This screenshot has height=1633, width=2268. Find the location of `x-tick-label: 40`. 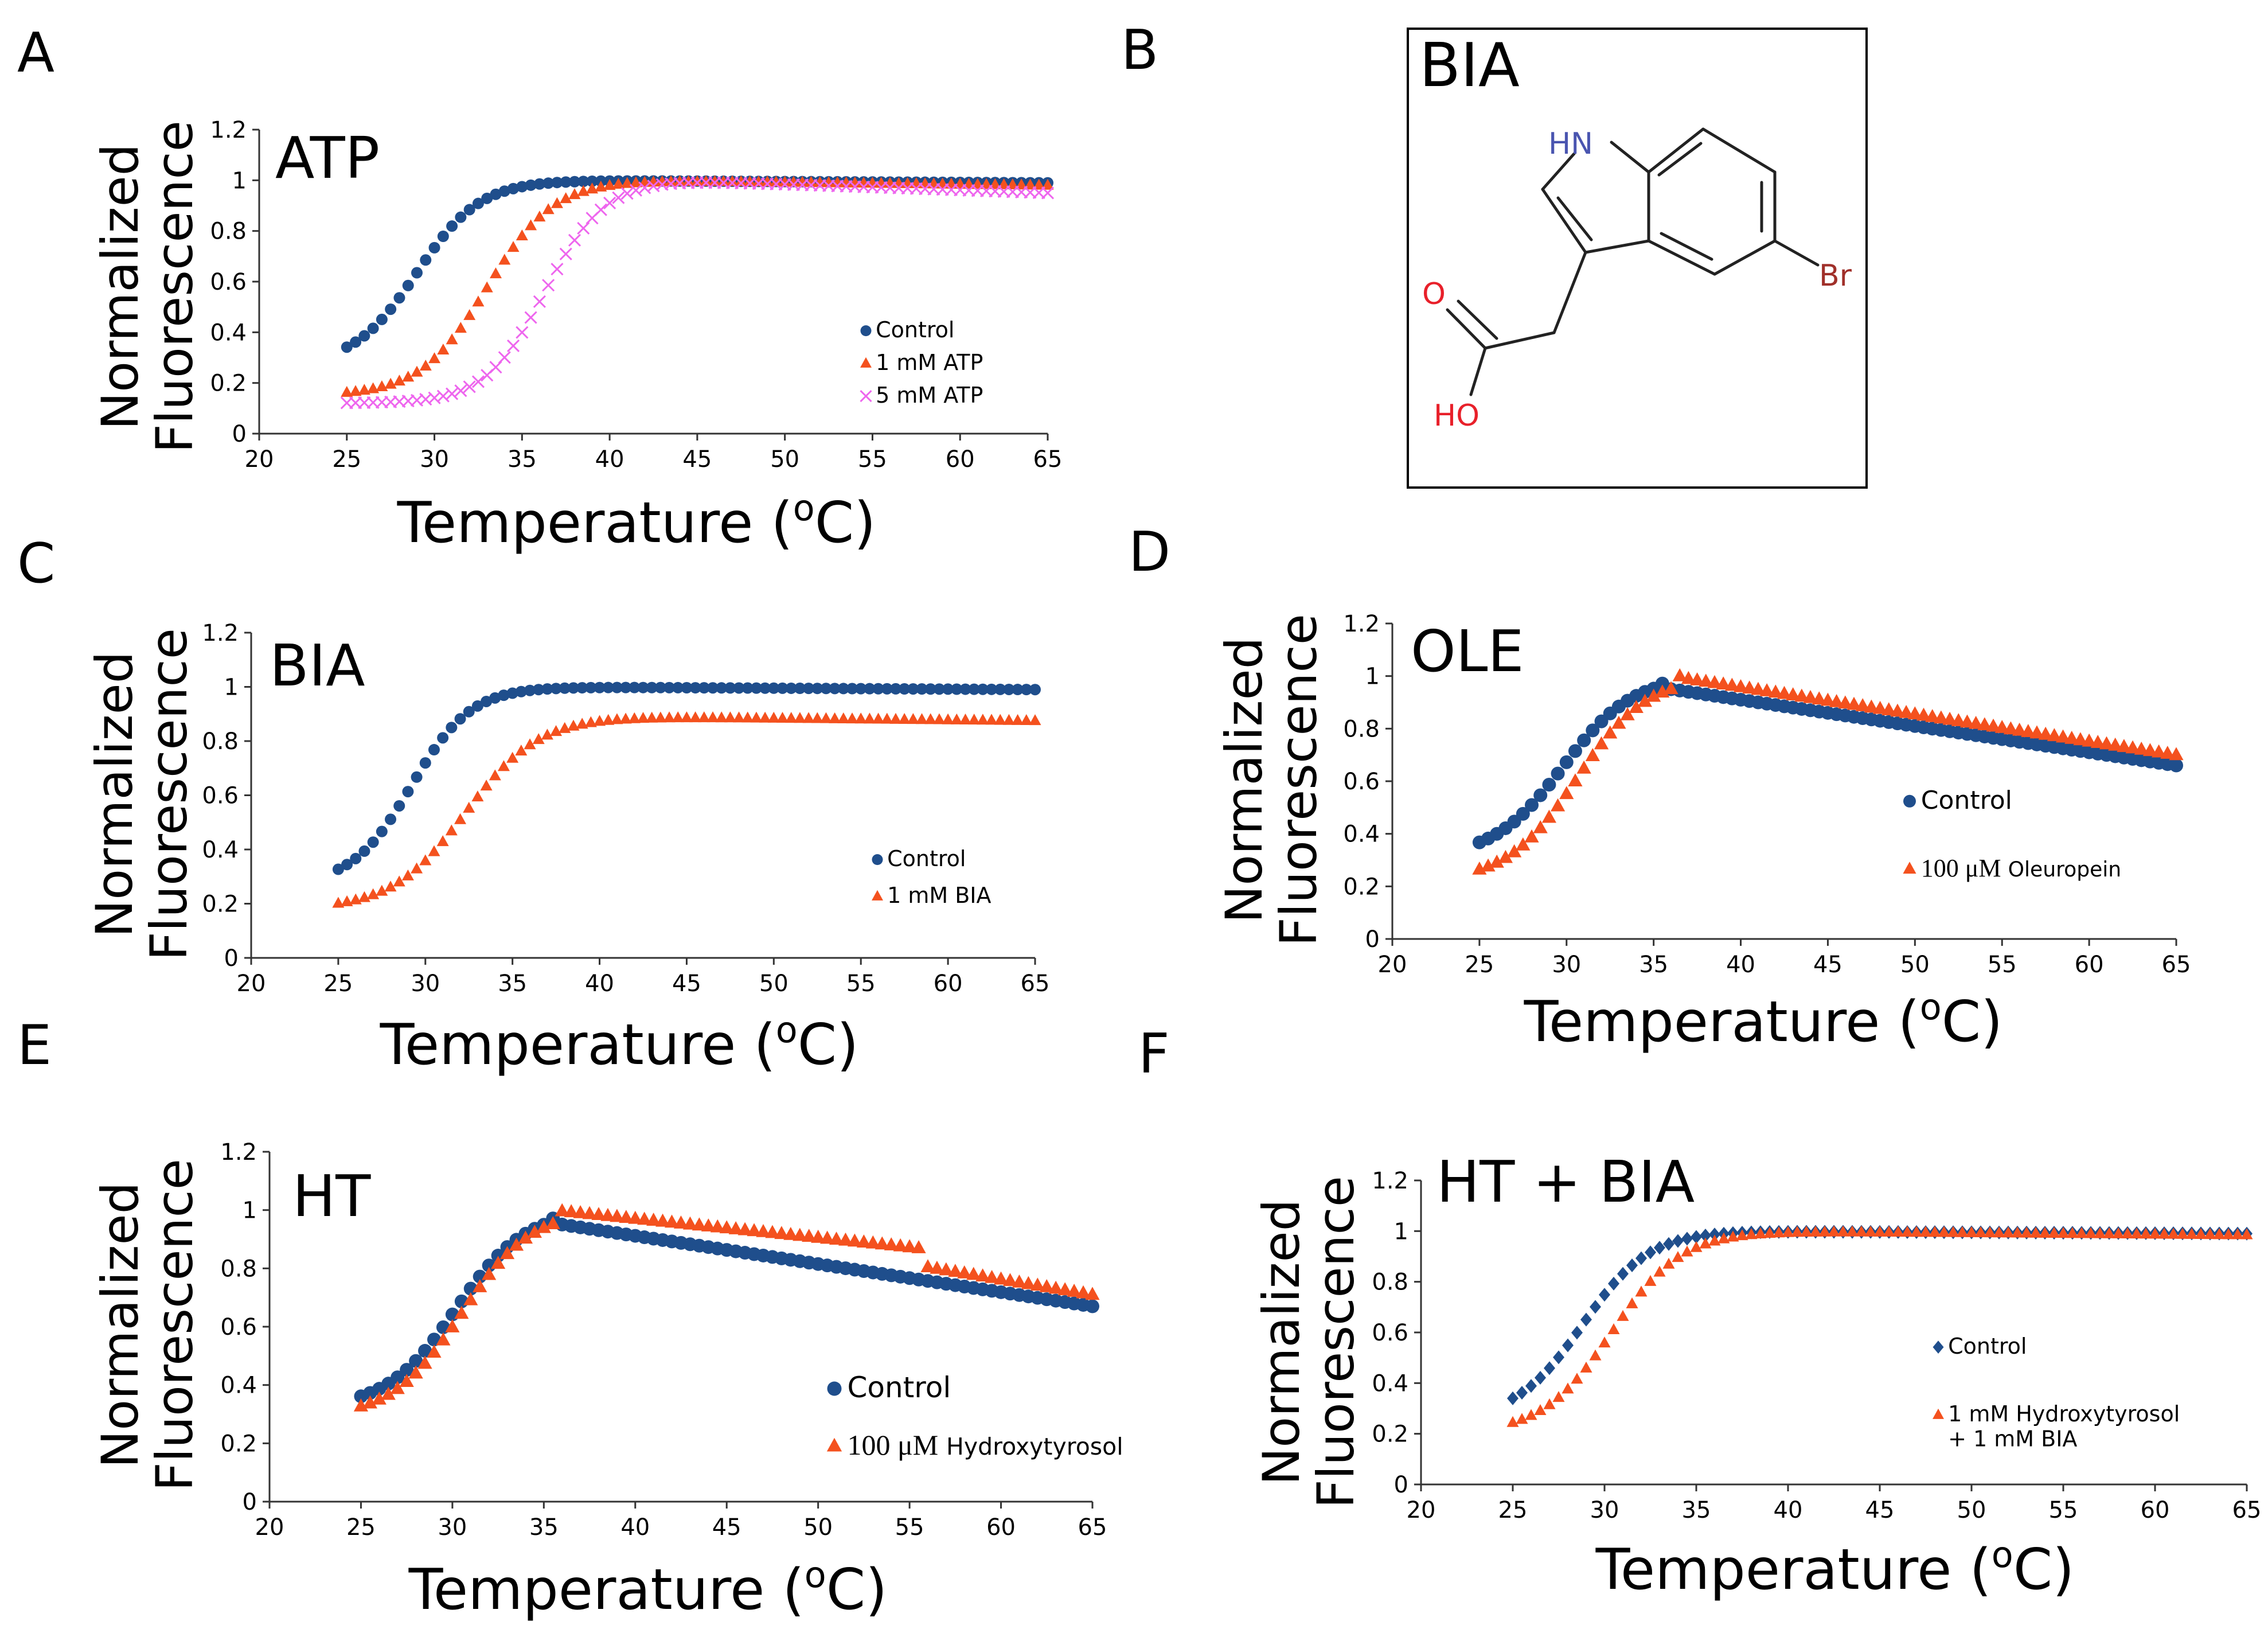

x-tick-label: 40 is located at coordinates (1788, 1510).